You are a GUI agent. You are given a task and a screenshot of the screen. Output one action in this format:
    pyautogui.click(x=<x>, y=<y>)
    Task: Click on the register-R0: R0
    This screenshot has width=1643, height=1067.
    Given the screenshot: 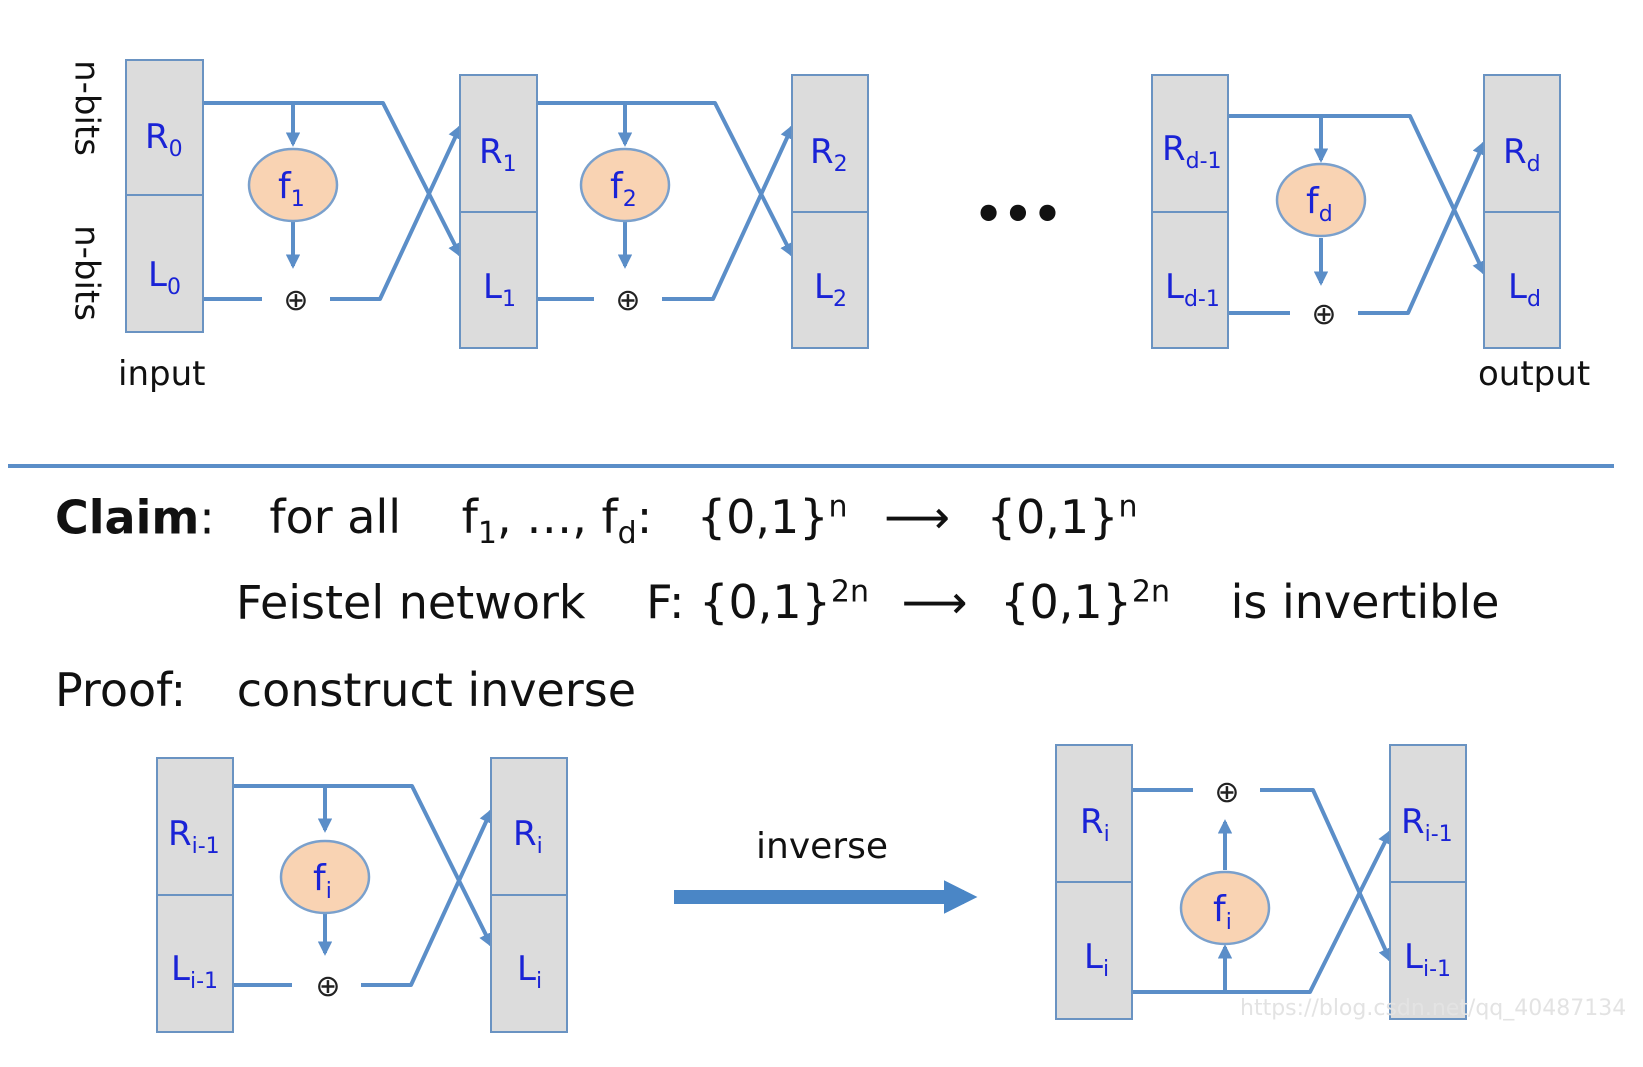 What is the action you would take?
    pyautogui.click(x=164, y=127)
    